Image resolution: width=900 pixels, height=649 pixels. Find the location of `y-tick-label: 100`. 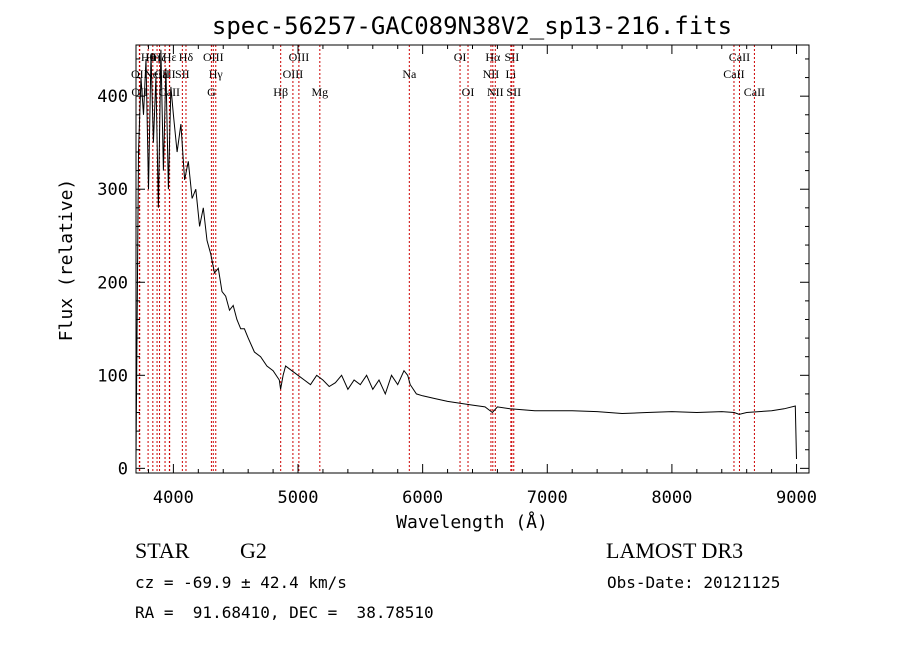

y-tick-label: 100 is located at coordinates (112, 376).